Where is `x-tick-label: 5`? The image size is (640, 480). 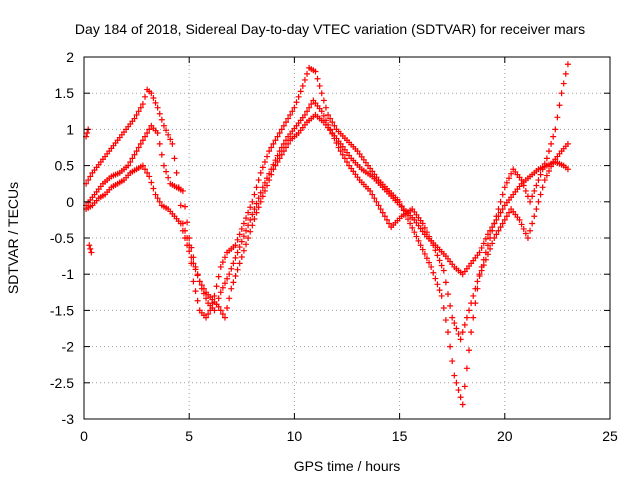 x-tick-label: 5 is located at coordinates (189, 436).